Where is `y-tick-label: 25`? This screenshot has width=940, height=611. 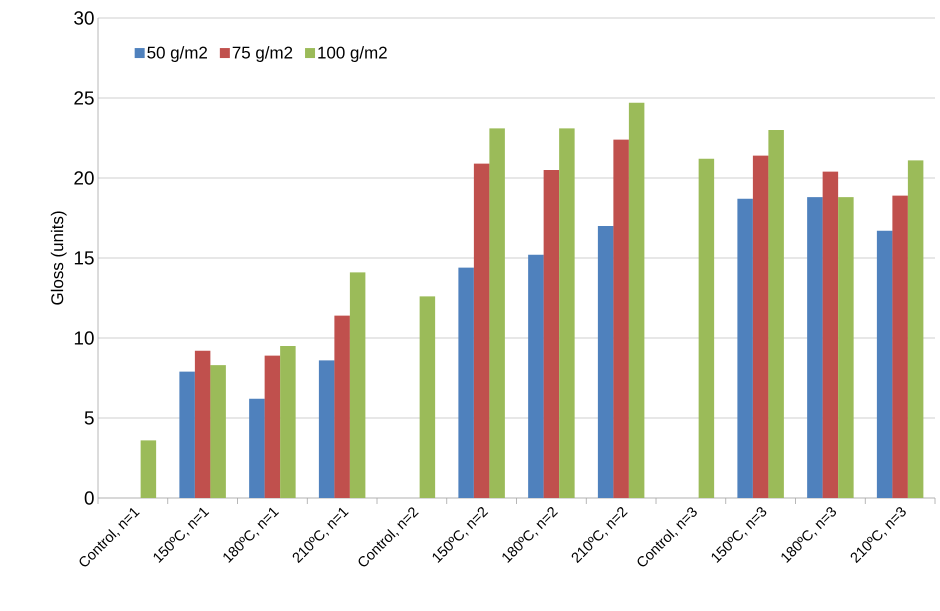 y-tick-label: 25 is located at coordinates (84, 98).